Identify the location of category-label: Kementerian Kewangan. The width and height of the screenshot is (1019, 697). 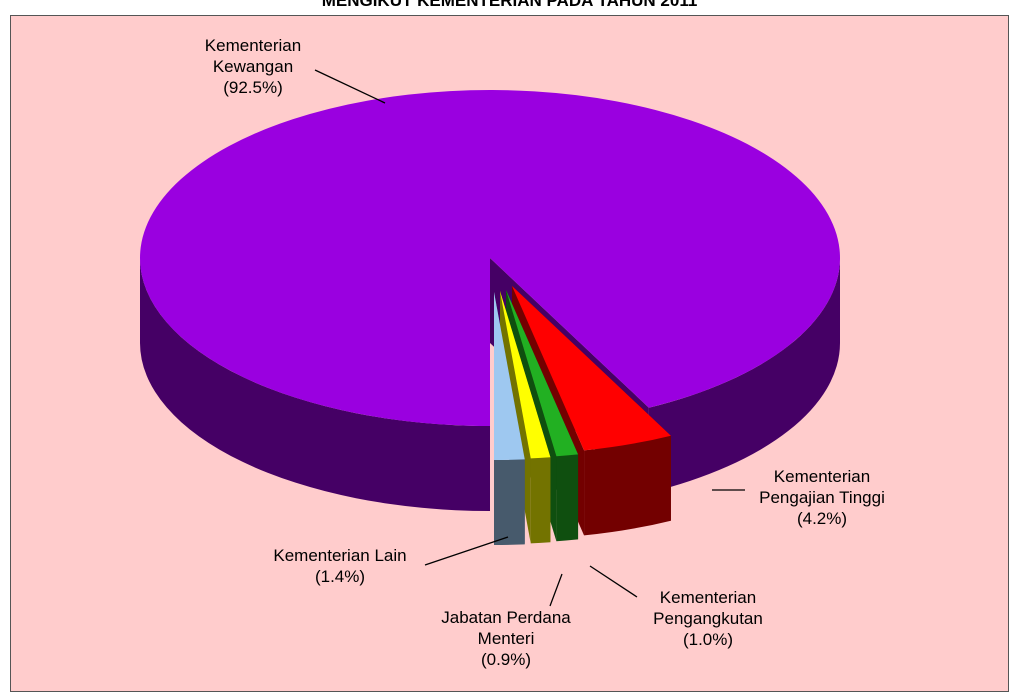
(253, 56).